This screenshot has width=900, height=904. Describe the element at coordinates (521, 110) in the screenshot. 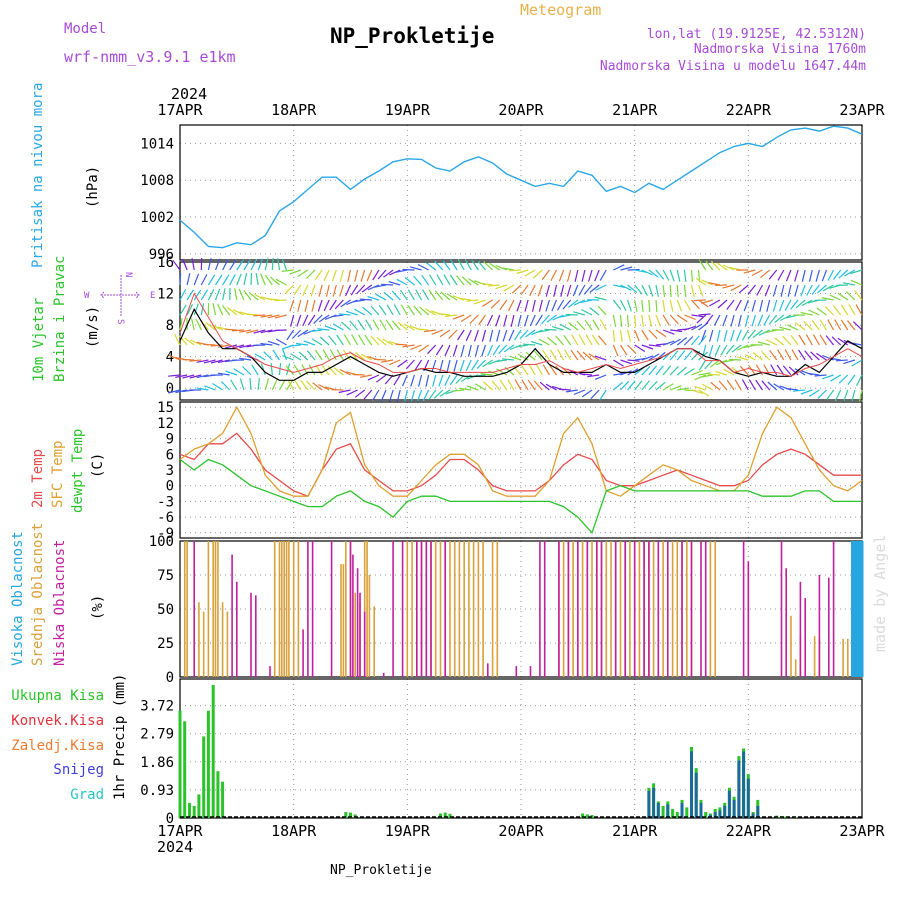

I see `x-tick-label-top: 20APR` at that location.